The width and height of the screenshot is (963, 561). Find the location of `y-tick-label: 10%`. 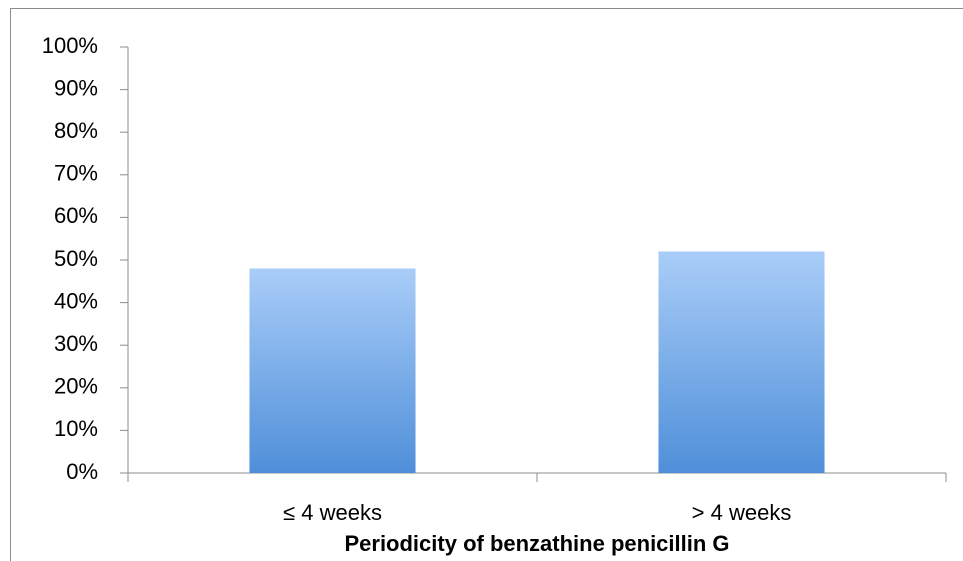

y-tick-label: 10% is located at coordinates (76, 428).